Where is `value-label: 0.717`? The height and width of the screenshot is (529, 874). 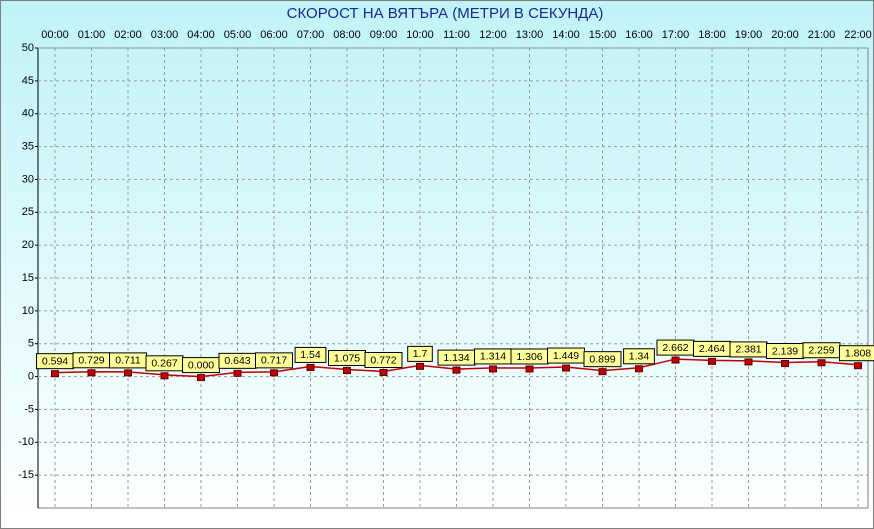 value-label: 0.717 is located at coordinates (274, 361).